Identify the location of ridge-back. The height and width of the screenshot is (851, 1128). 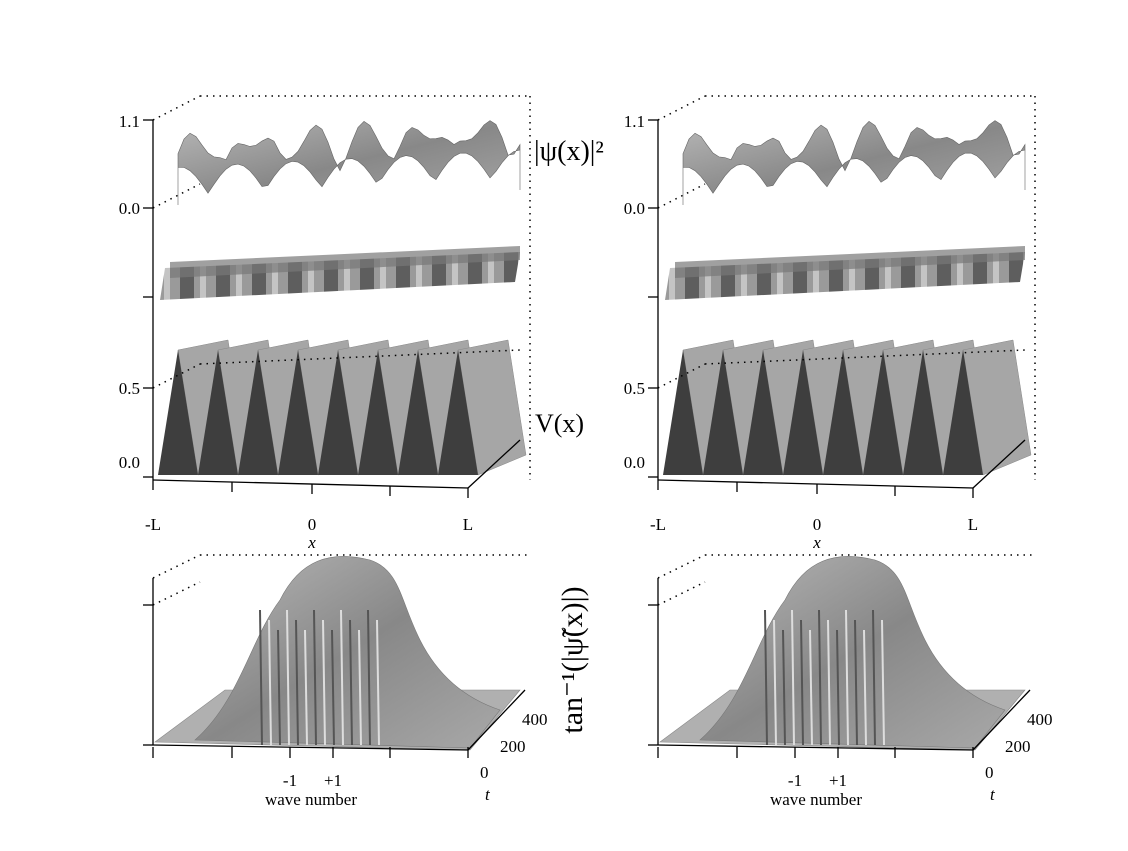
(997, 407).